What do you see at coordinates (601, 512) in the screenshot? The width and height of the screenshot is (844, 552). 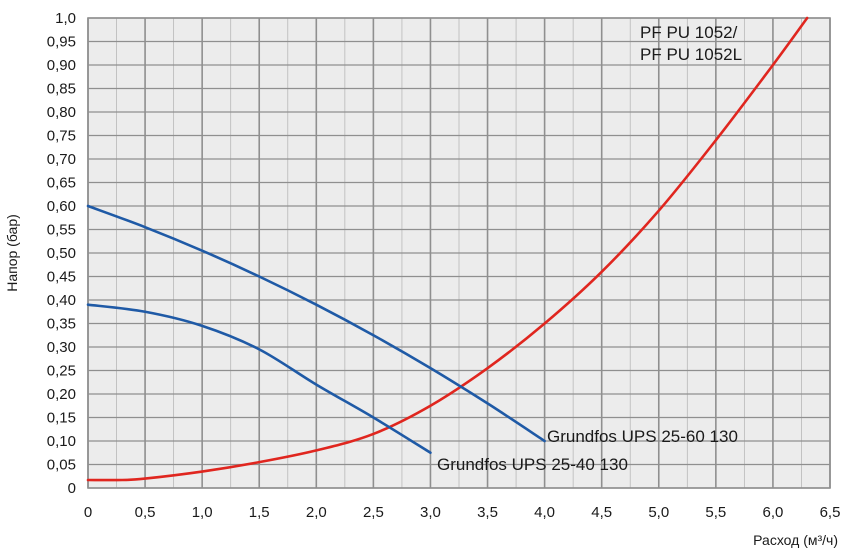 I see `x-tick-label: 4,5` at bounding box center [601, 512].